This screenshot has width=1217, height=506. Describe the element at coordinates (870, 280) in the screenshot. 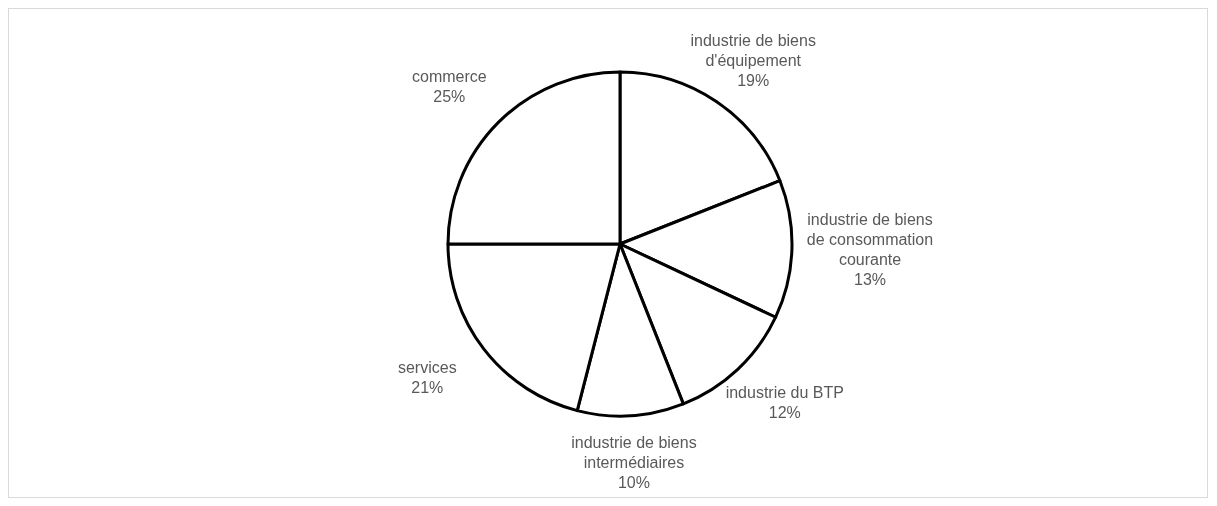

I see `data-label: 13%` at that location.